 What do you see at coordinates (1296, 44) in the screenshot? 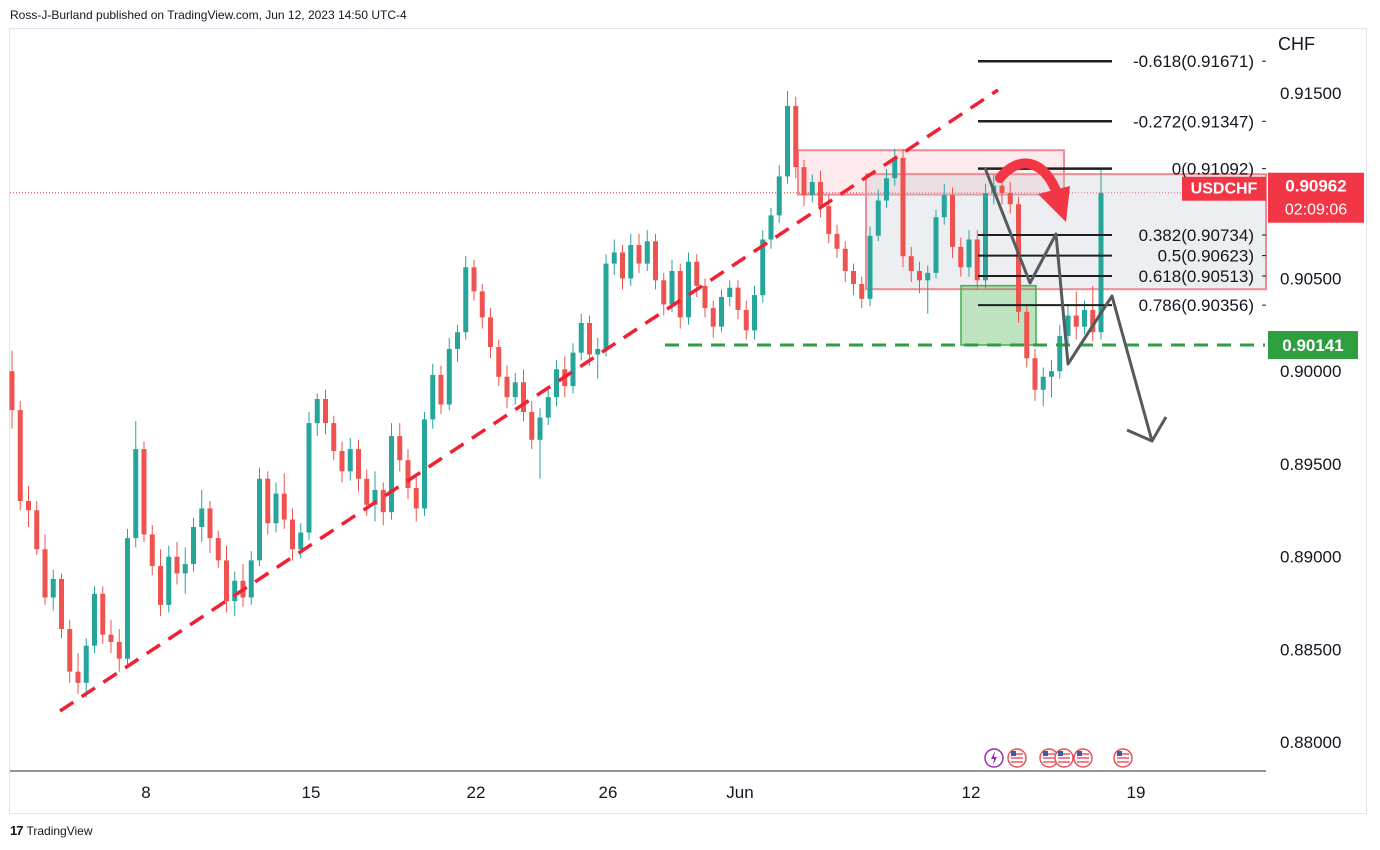
I see `currency-label: CHF` at bounding box center [1296, 44].